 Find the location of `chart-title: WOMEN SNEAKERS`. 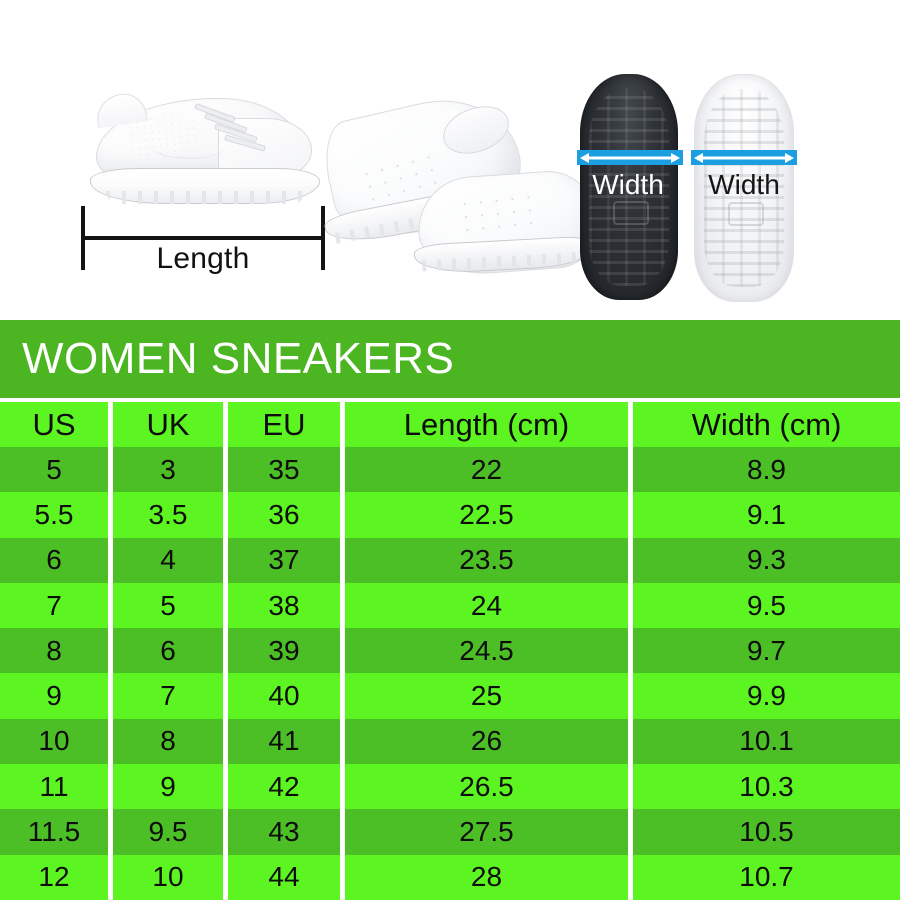

chart-title: WOMEN SNEAKERS is located at coordinates (238, 358).